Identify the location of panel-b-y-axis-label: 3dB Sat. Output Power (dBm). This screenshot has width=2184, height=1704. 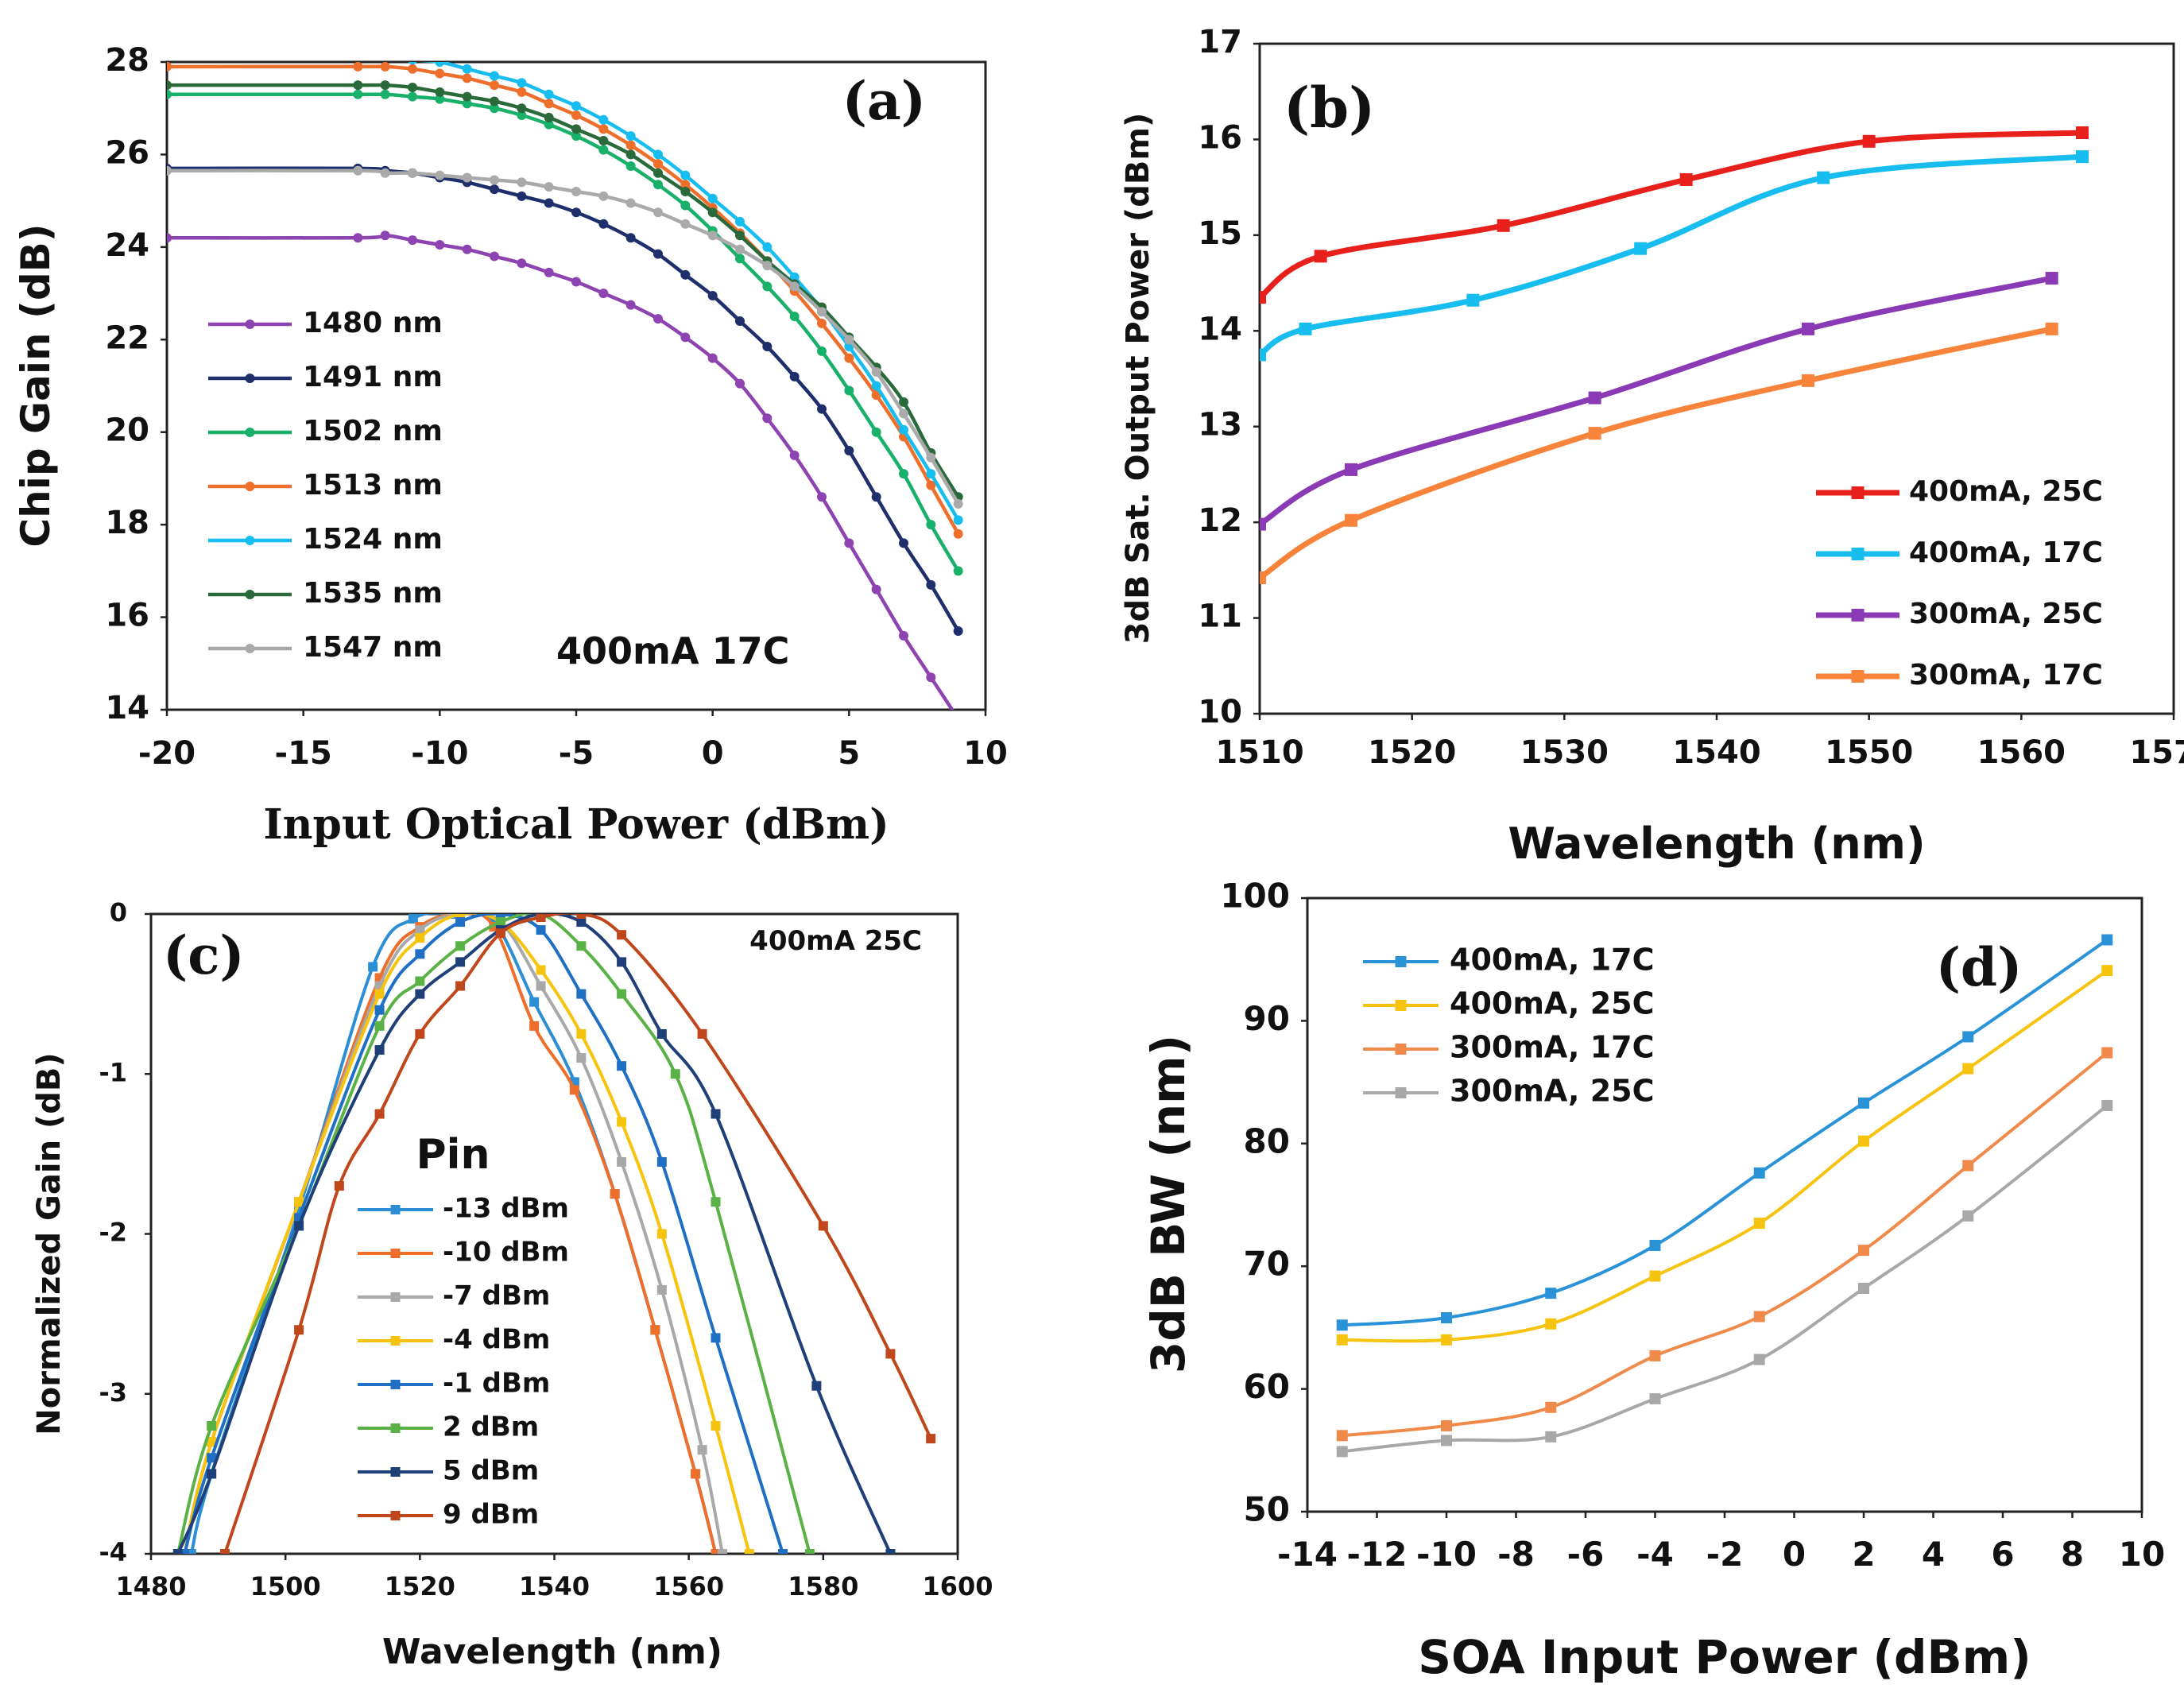
(1138, 379).